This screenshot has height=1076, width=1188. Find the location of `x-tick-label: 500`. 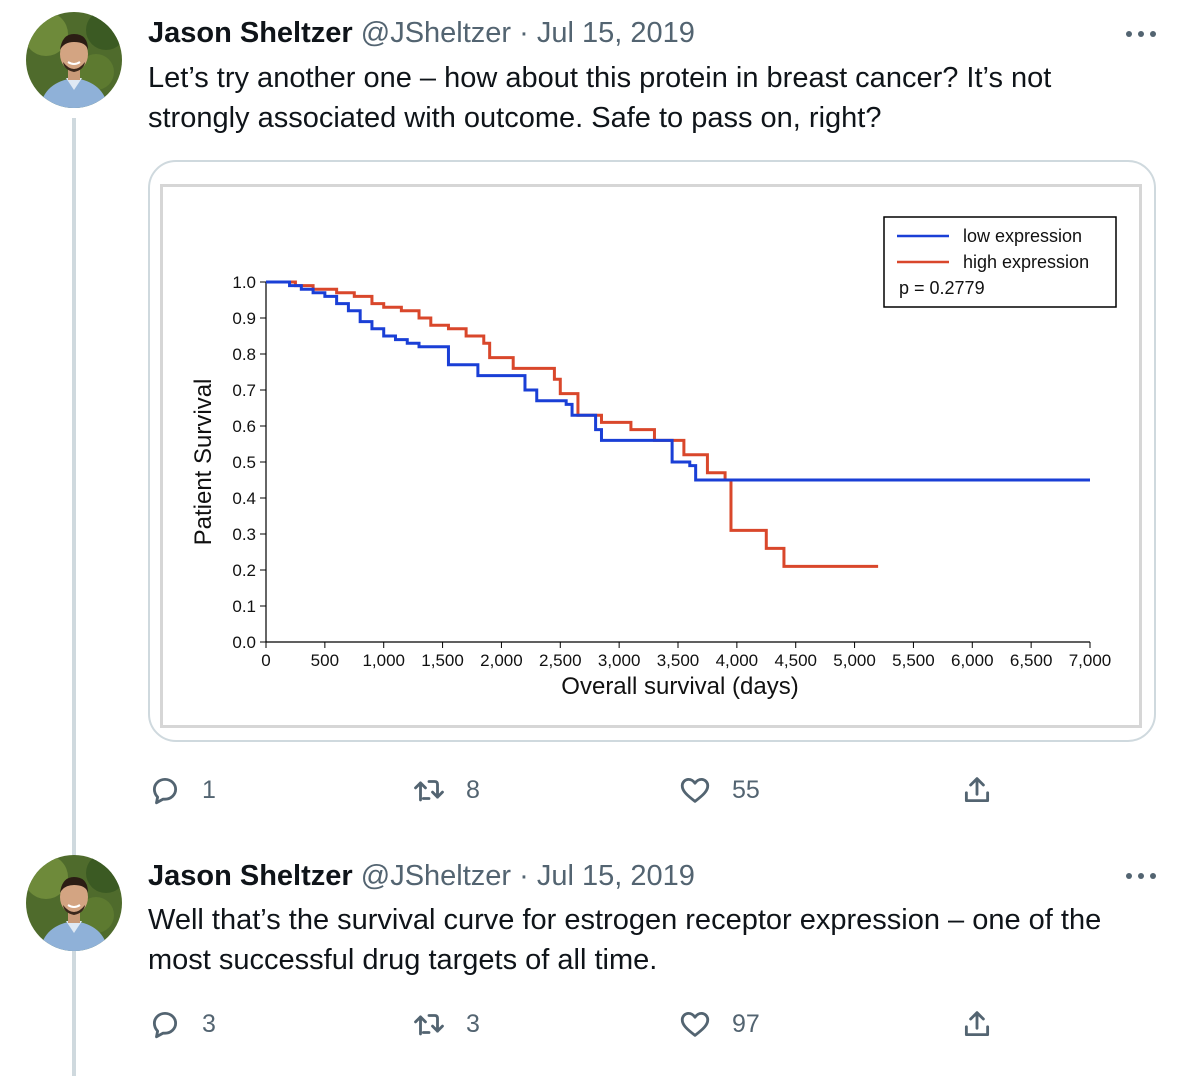

x-tick-label: 500 is located at coordinates (325, 660).